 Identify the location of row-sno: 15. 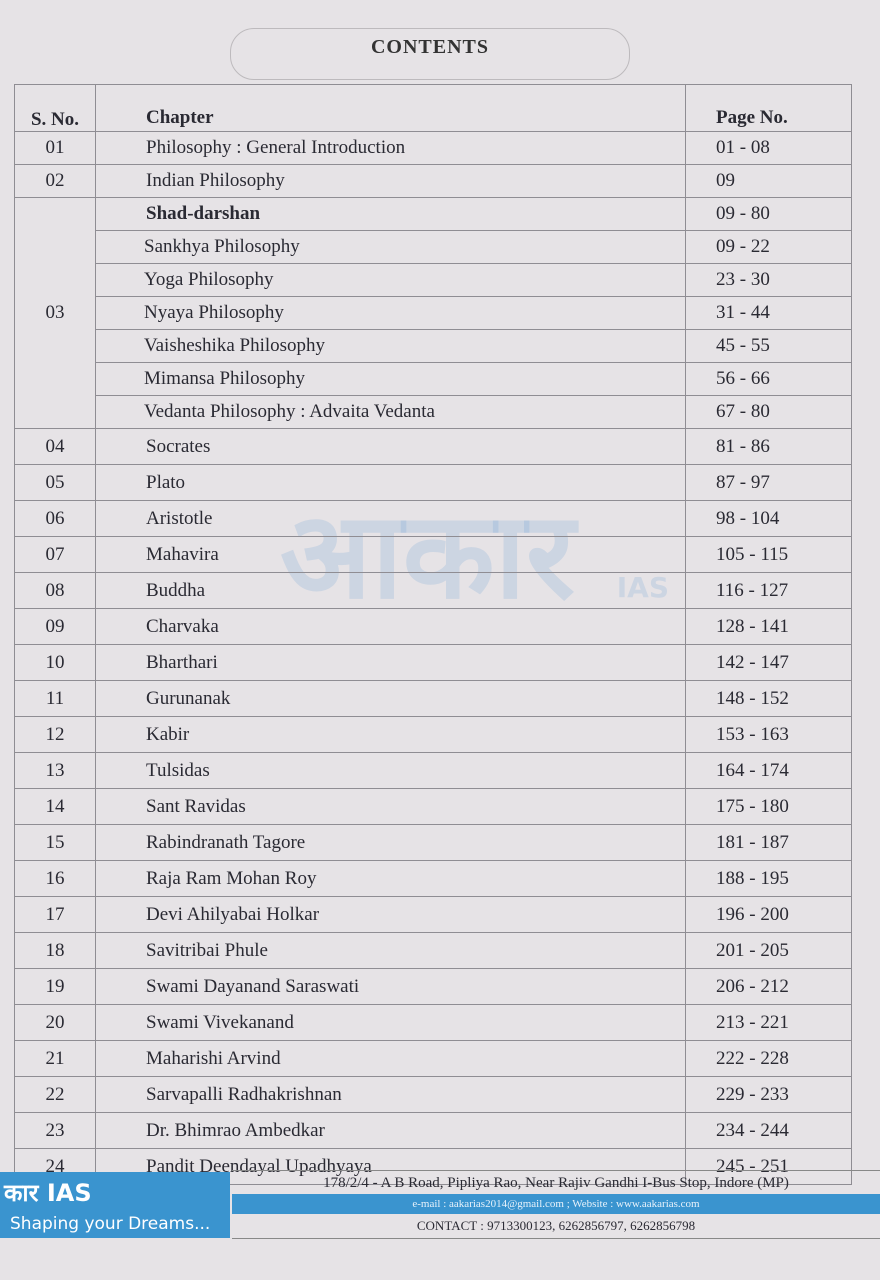
(55, 842).